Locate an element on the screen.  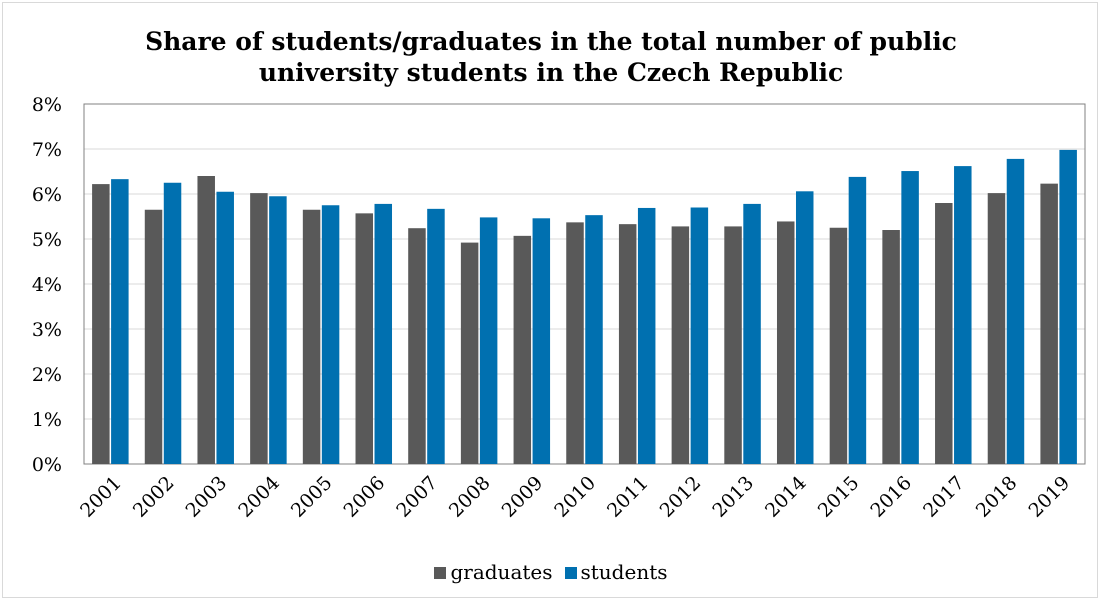
students-bar-2002 is located at coordinates (172, 323).